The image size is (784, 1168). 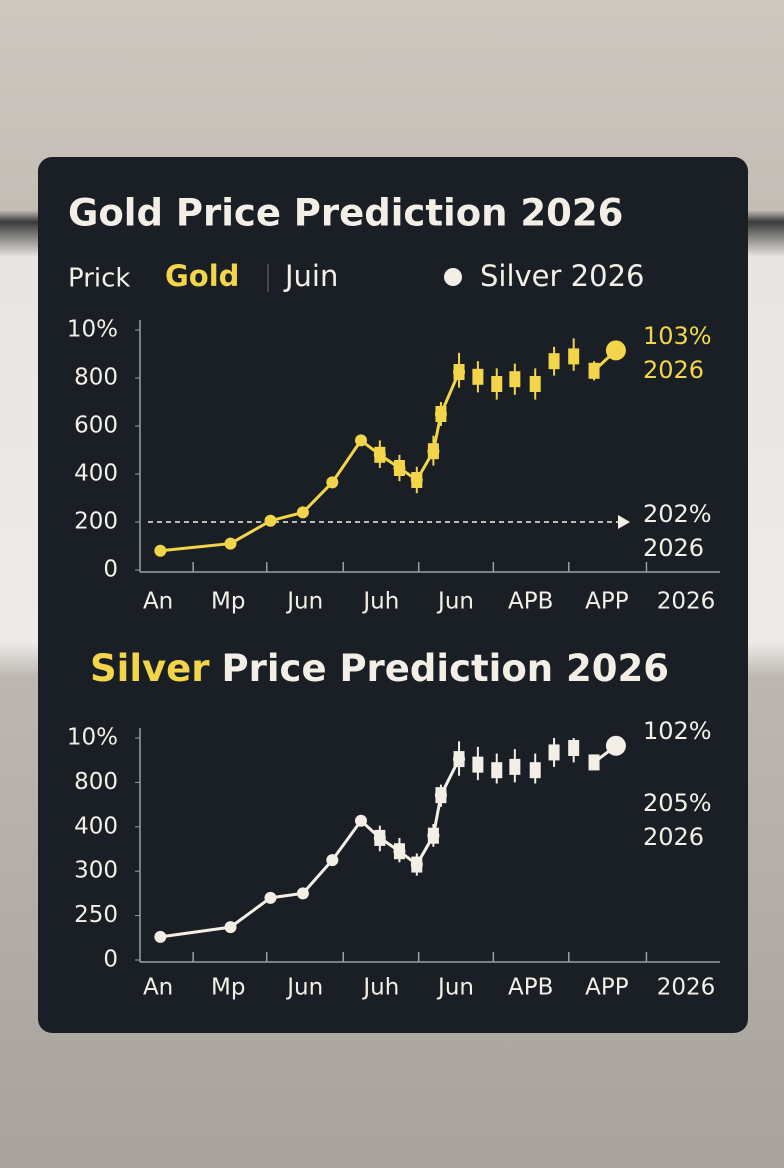 I want to click on y-tick-label: 600, so click(x=96, y=426).